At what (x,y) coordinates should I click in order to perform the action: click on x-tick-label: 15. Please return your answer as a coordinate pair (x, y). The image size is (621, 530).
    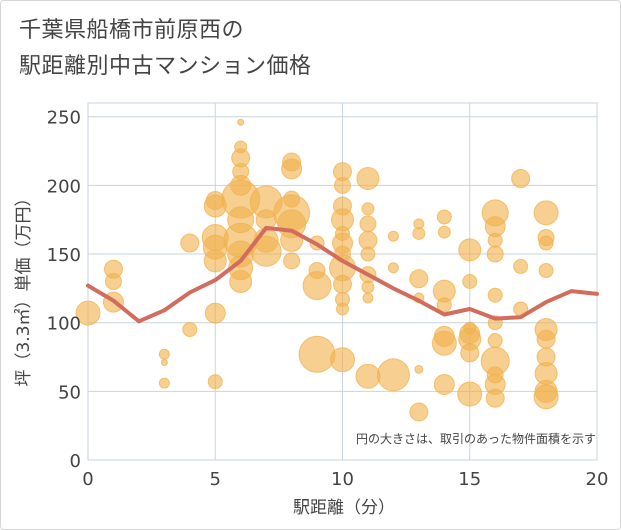
    Looking at the image, I should click on (469, 479).